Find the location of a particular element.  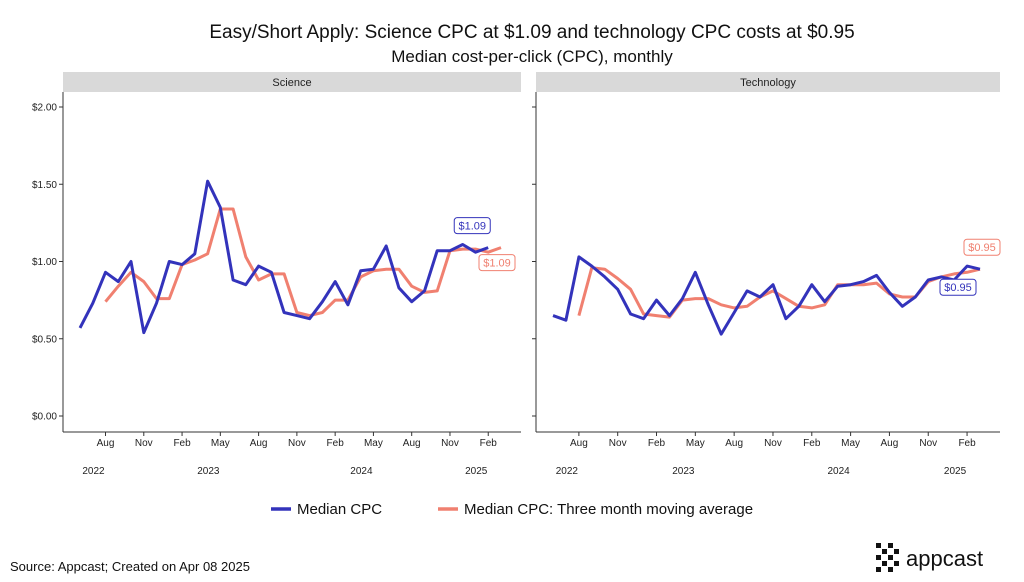

end-label-median-cpc: $1.09 is located at coordinates (472, 226).